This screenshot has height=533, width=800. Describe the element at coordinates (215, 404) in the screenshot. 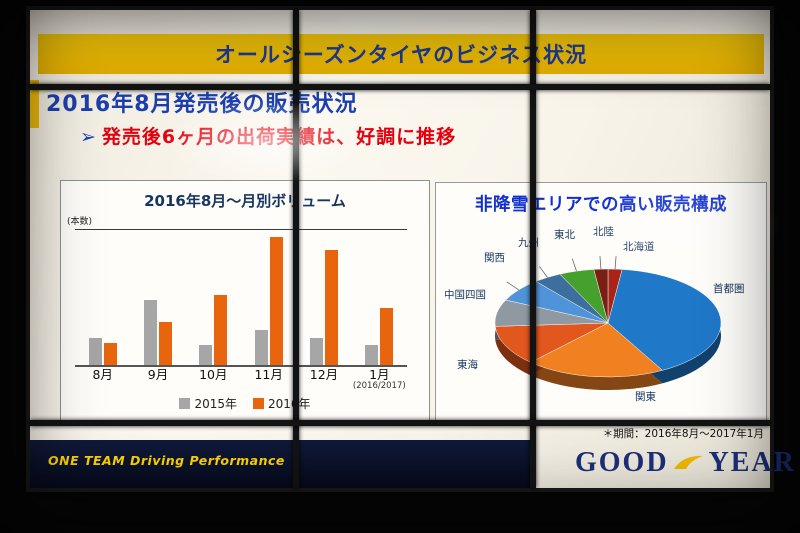

I see `legend-label: 2015年` at that location.